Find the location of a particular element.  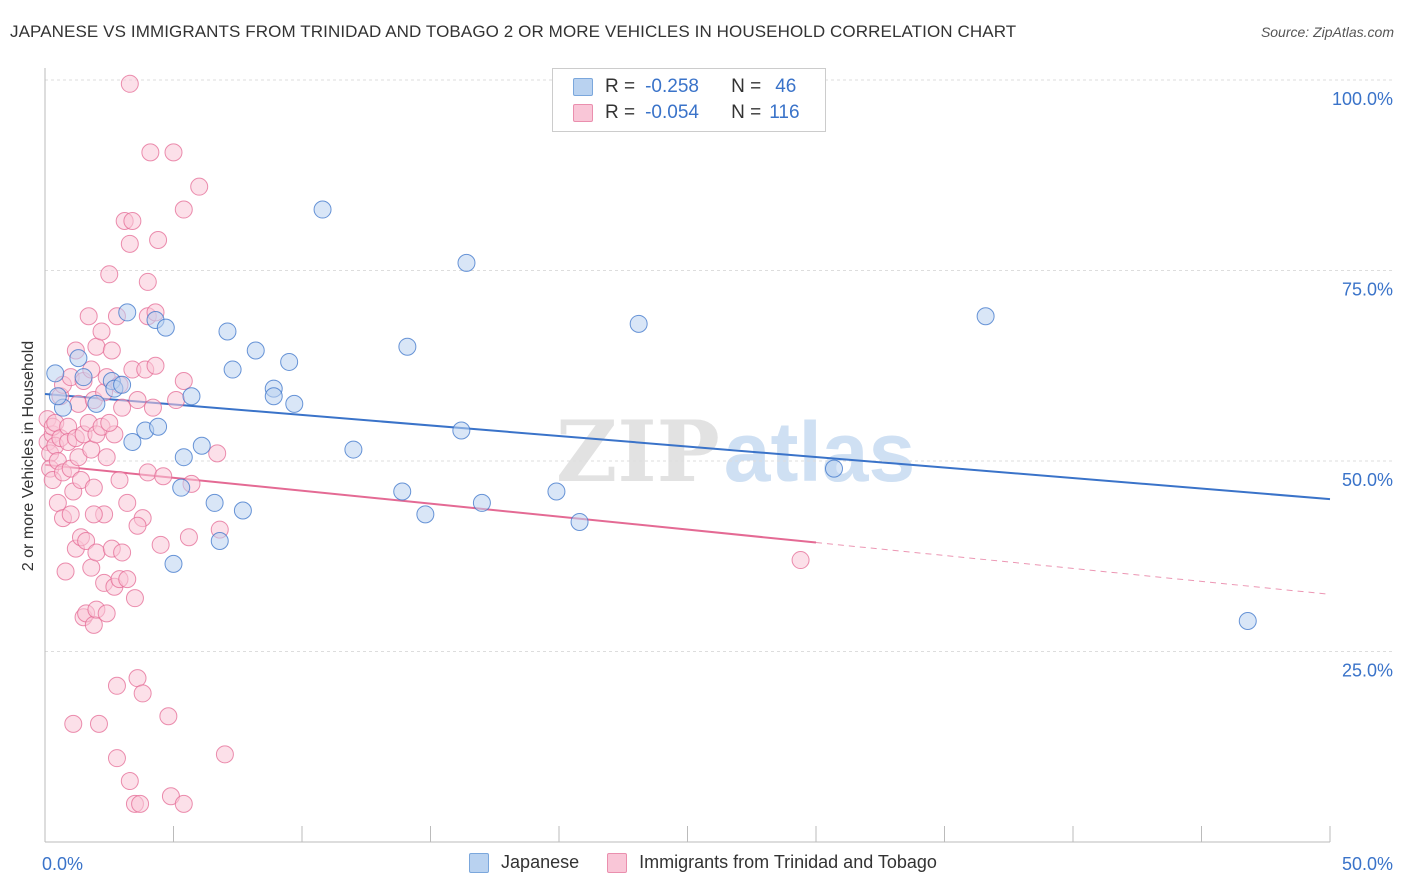

legend-row-trinidad: R = -0.054 N = 116 is located at coordinates (686, 113).